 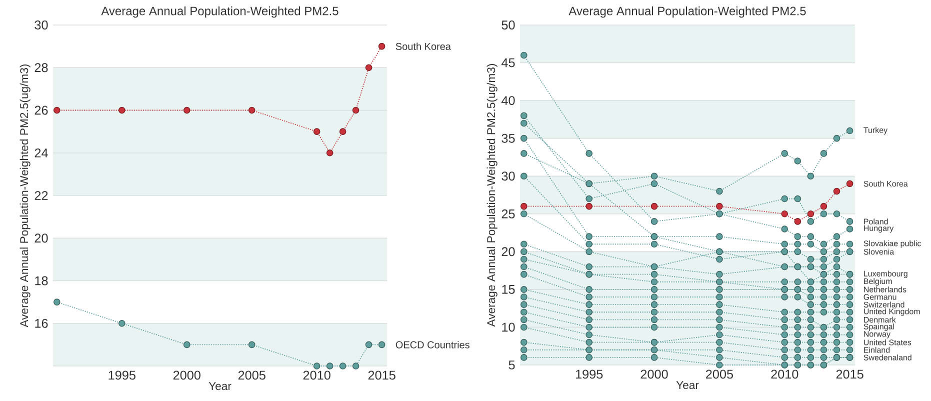 I want to click on series-label: Switzerland, so click(x=884, y=305).